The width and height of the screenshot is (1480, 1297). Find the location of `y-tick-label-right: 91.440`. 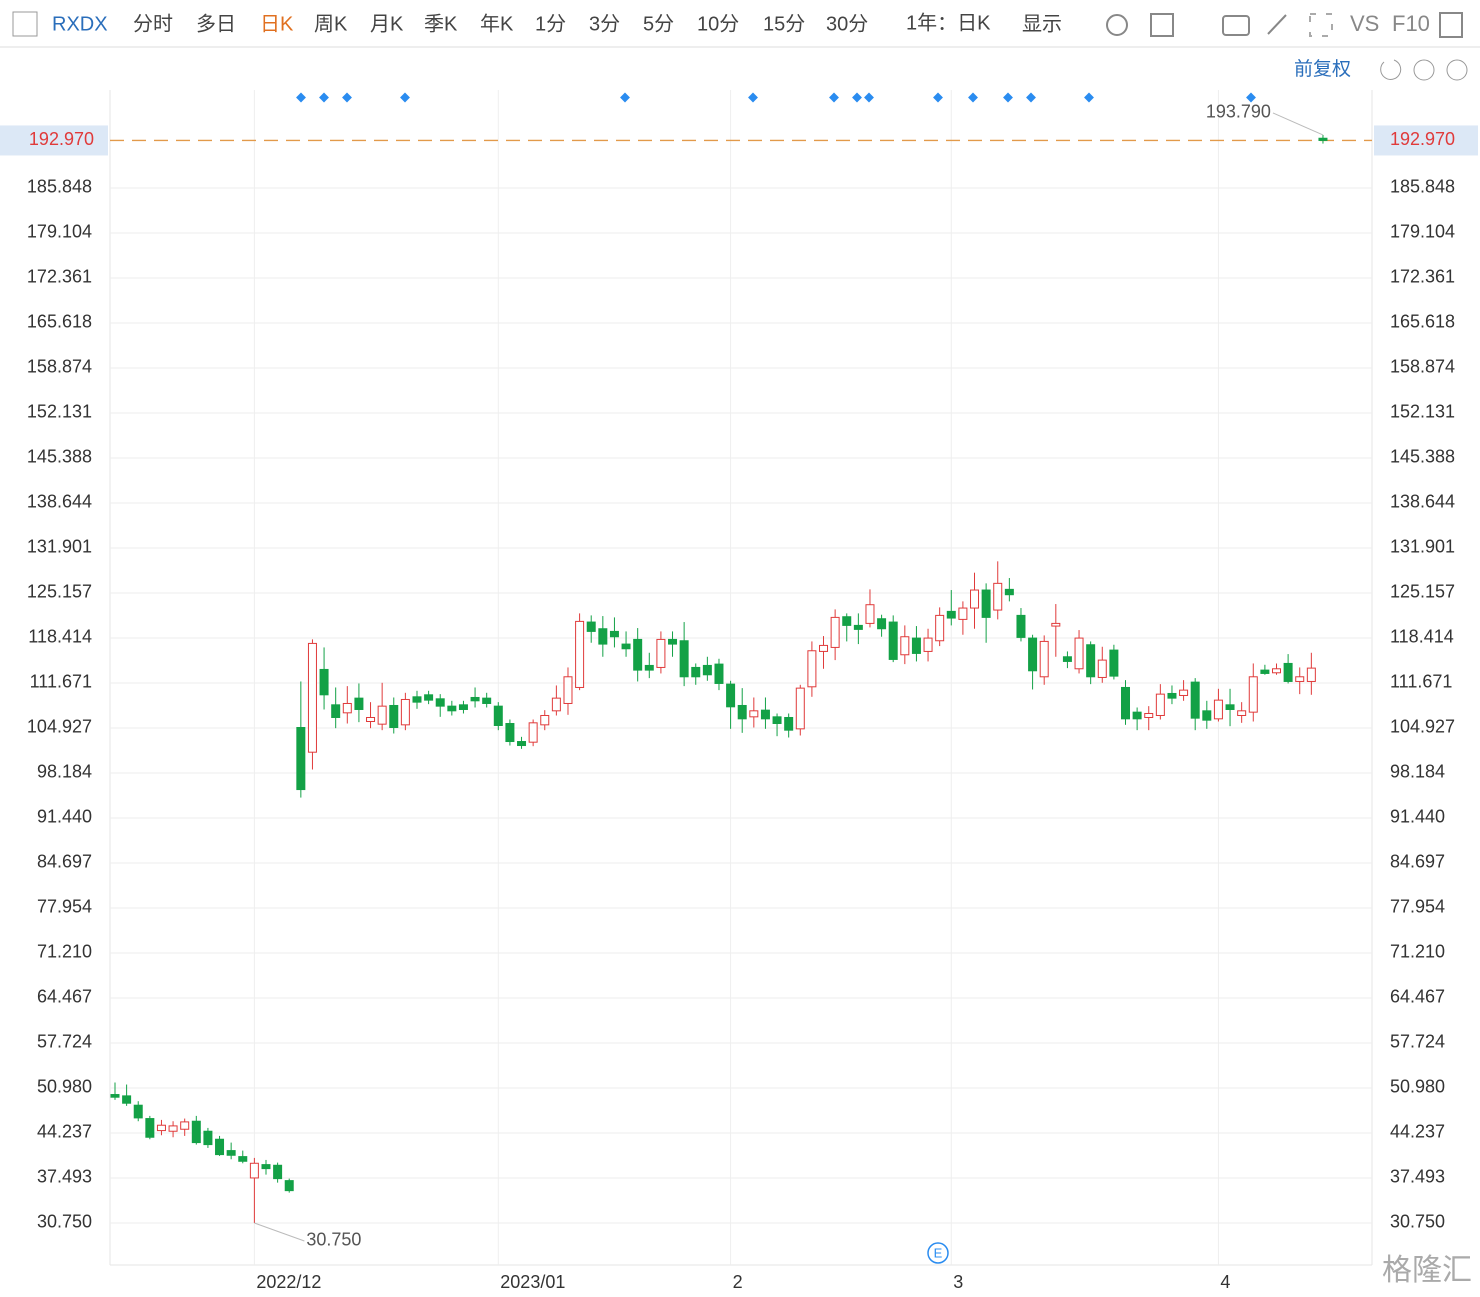

y-tick-label-right: 91.440 is located at coordinates (1417, 817).